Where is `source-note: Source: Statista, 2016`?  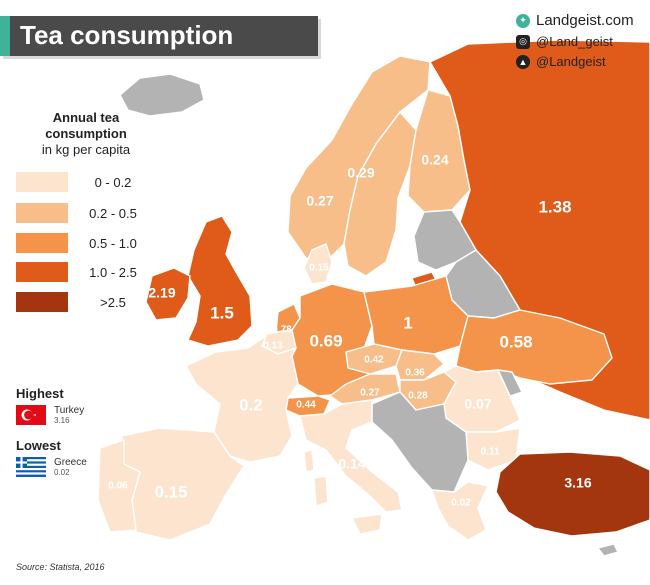
source-note: Source: Statista, 2016 is located at coordinates (60, 567).